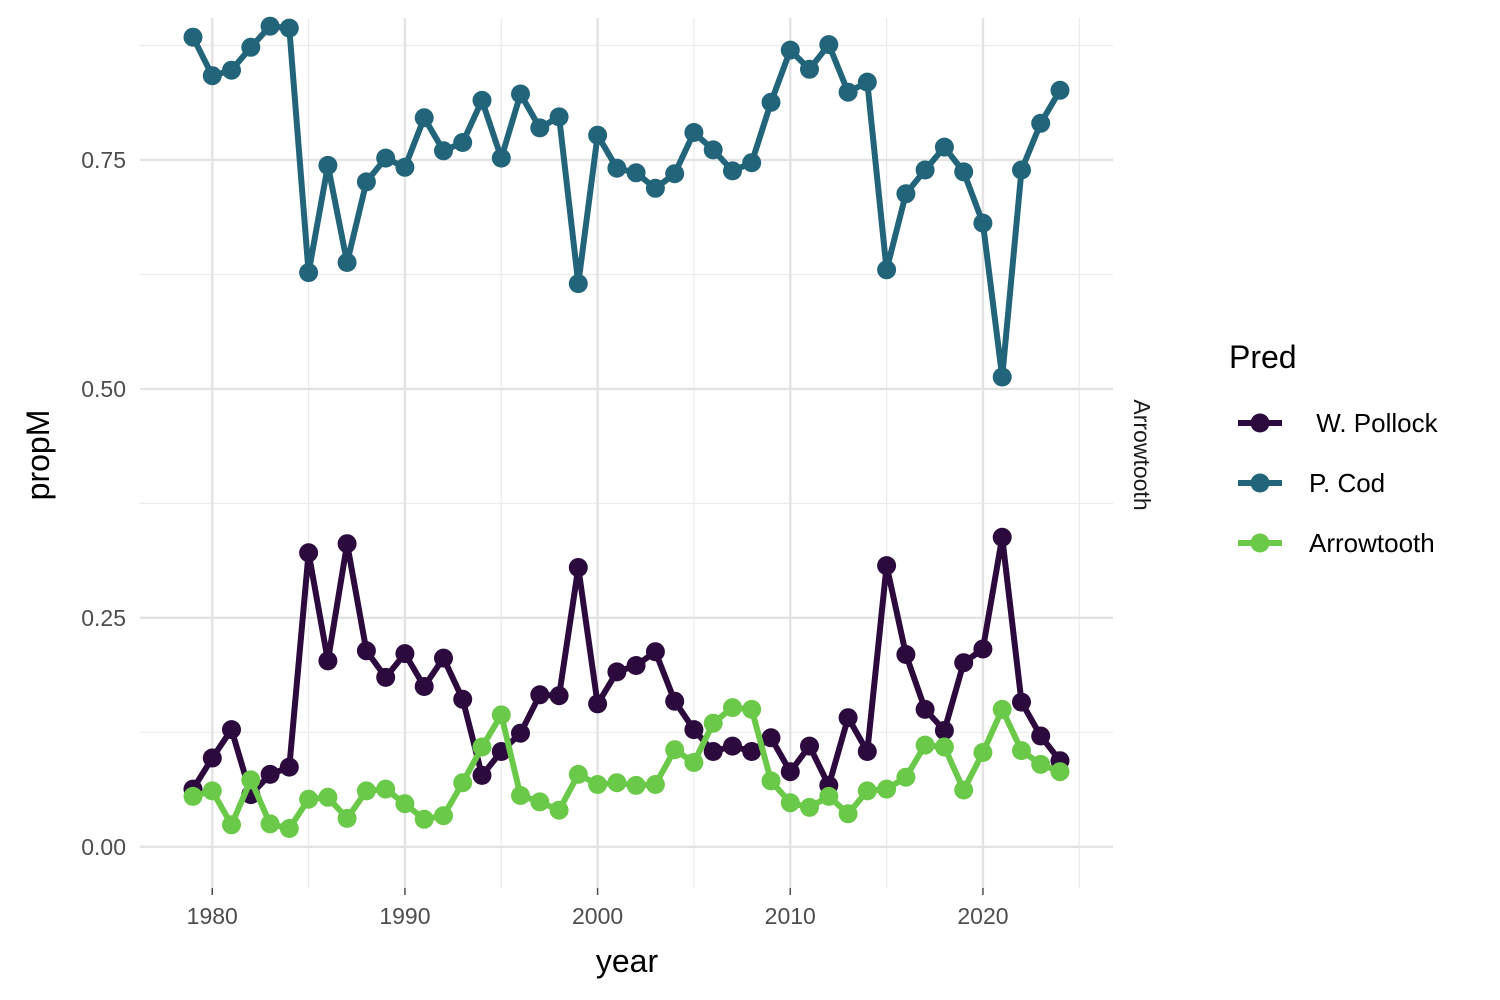 The width and height of the screenshot is (1500, 1000). What do you see at coordinates (103, 160) in the screenshot?
I see `y-tick-label: 0.75` at bounding box center [103, 160].